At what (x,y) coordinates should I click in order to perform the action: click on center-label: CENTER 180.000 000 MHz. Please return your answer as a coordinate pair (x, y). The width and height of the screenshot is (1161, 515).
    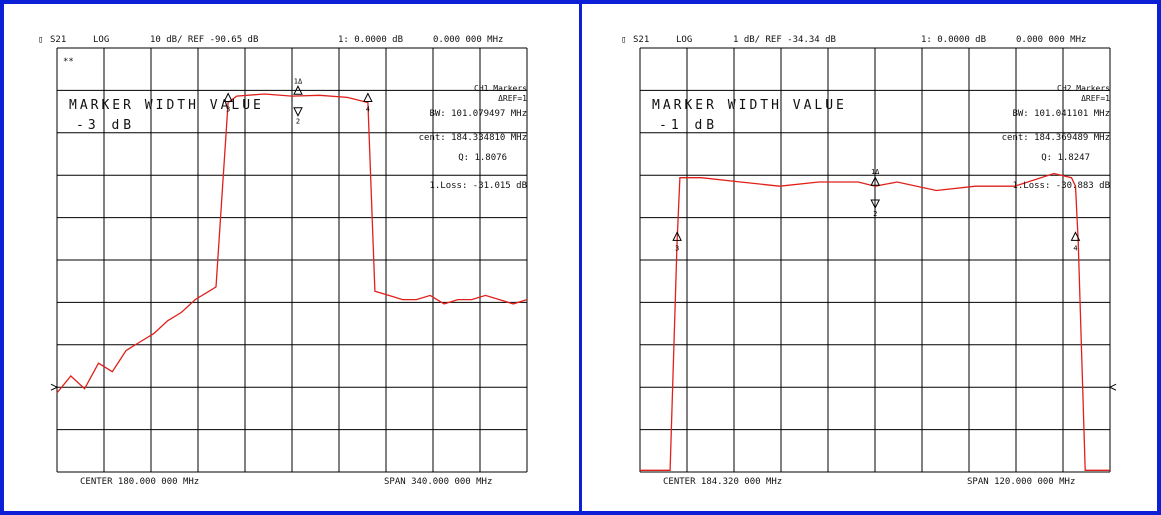
    Looking at the image, I should click on (139, 482).